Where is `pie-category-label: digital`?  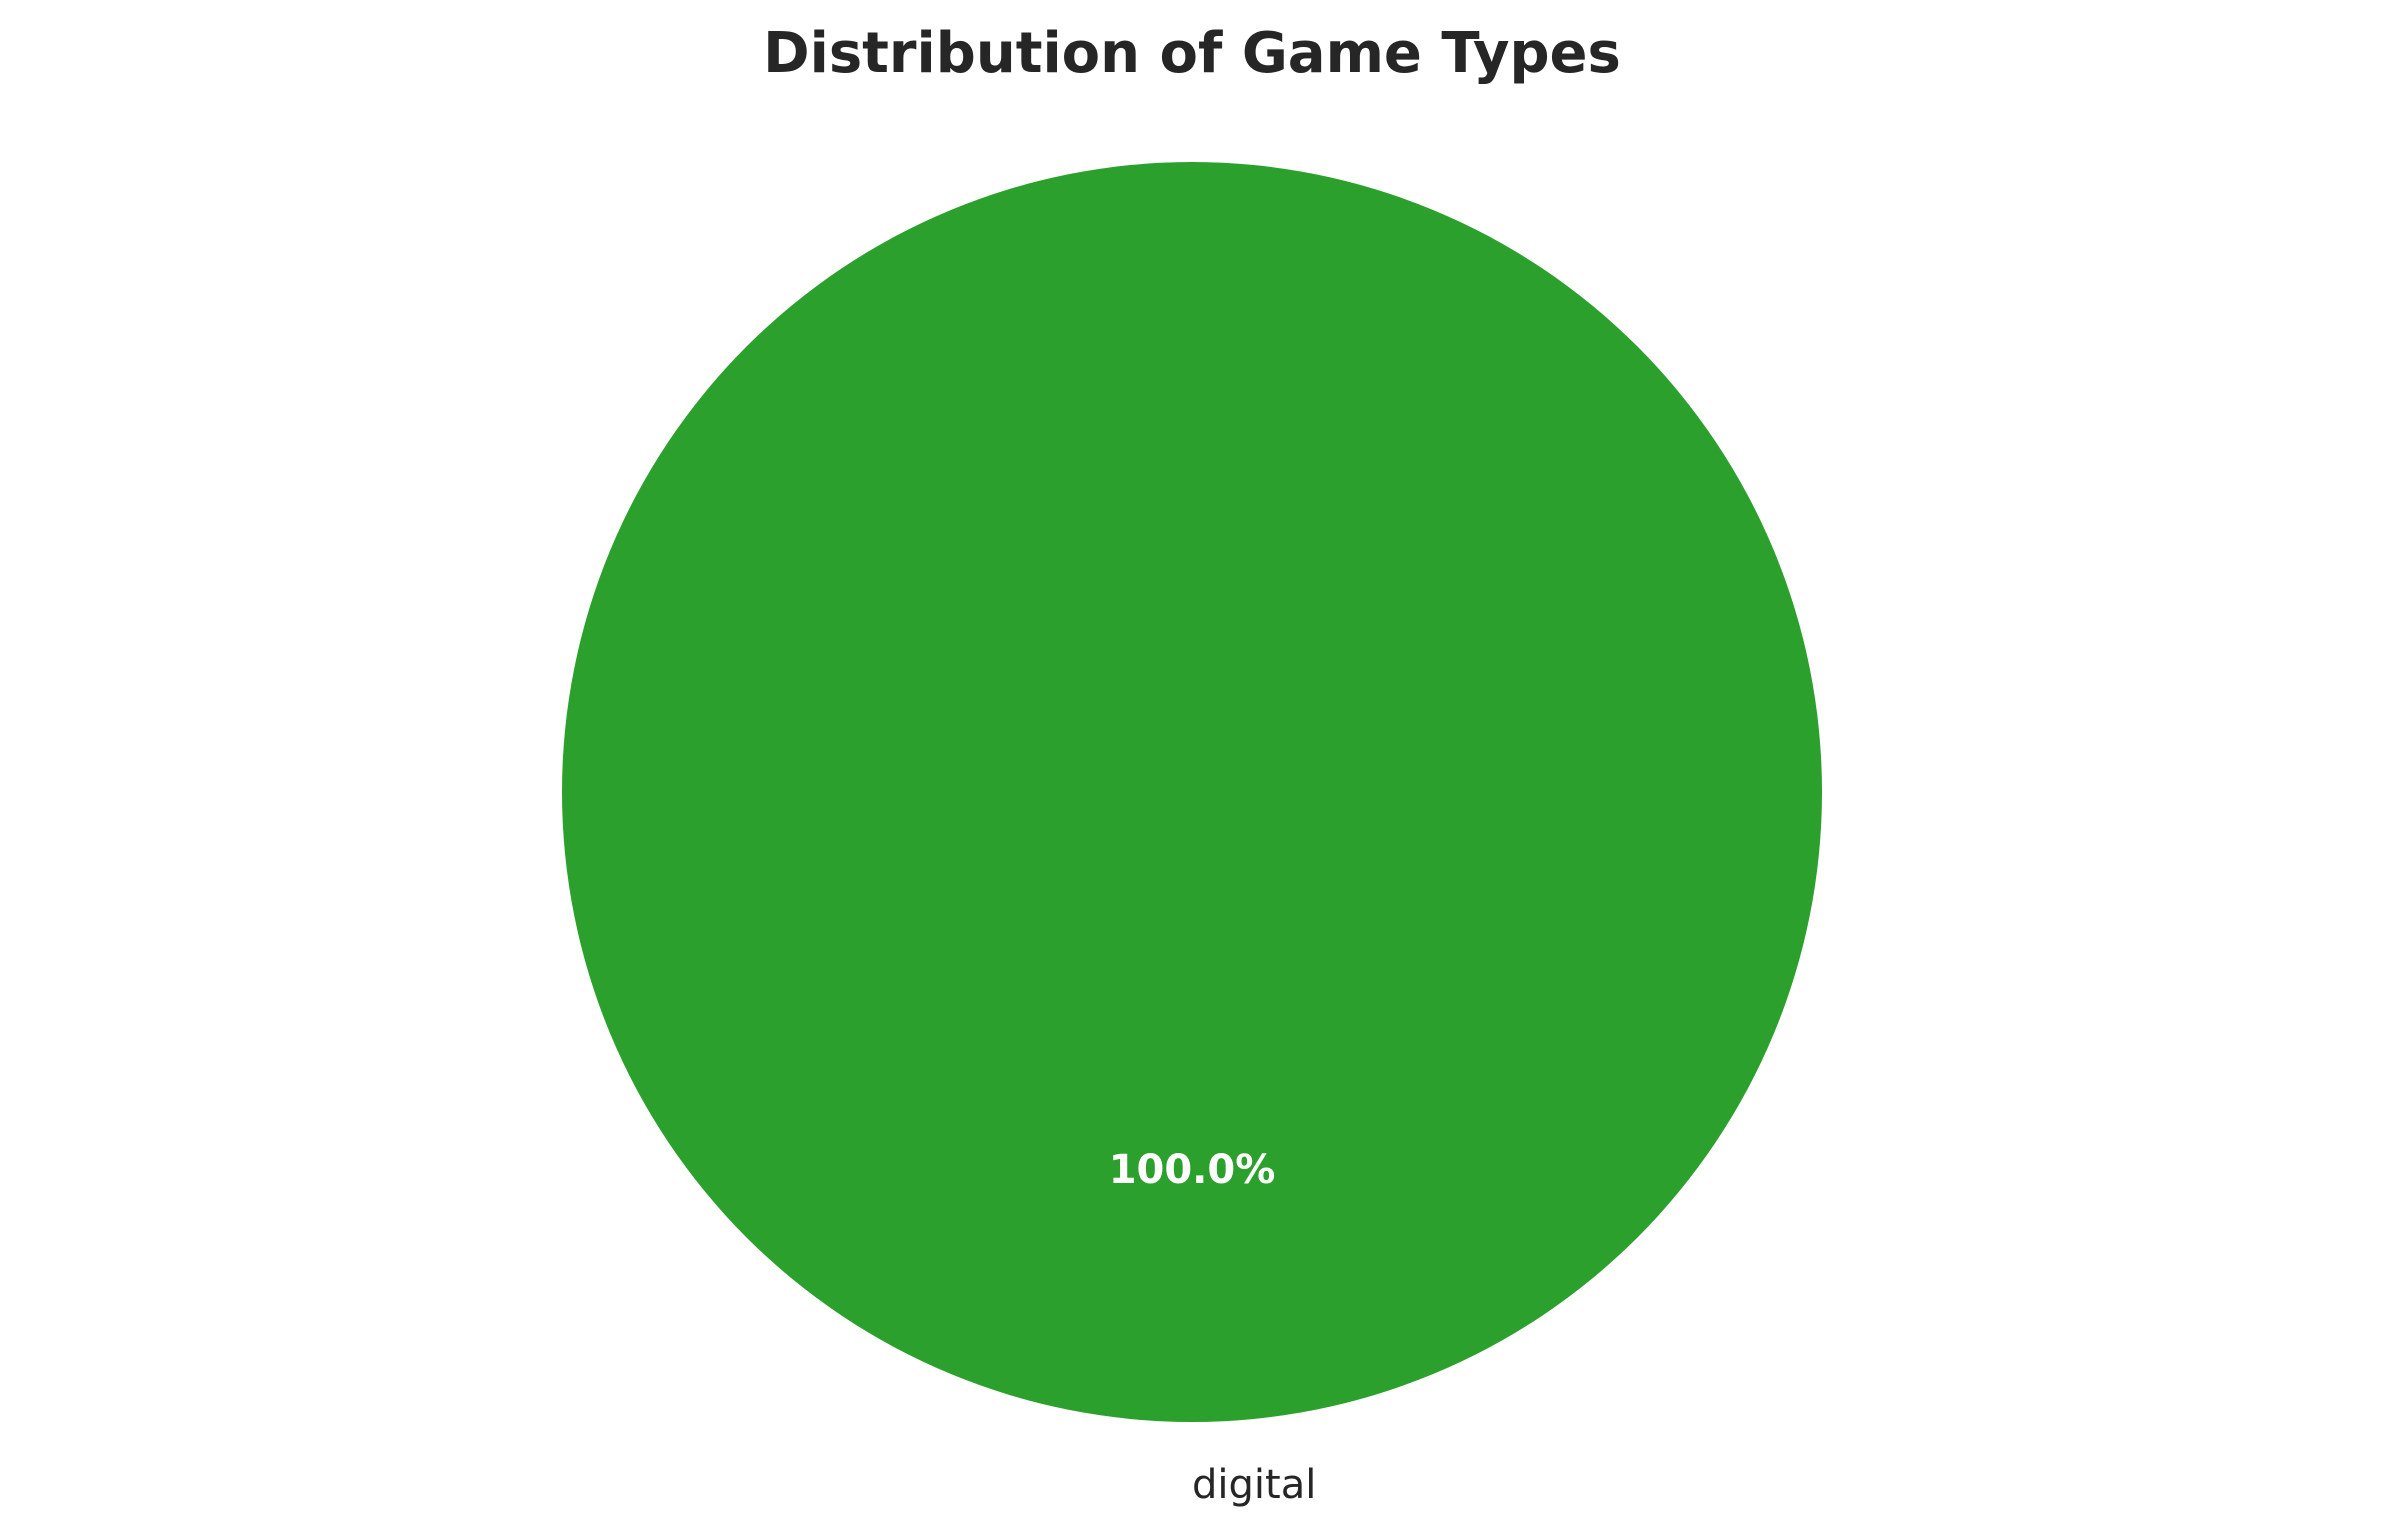 pie-category-label: digital is located at coordinates (1254, 1485).